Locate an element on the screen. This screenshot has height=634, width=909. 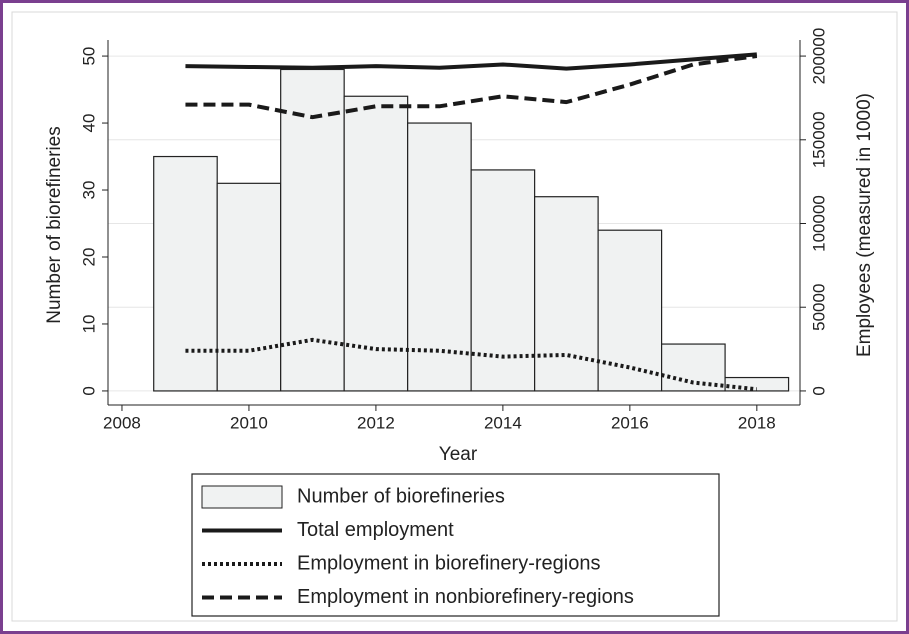
y2-tick-label: 50000 is located at coordinates (818, 307).